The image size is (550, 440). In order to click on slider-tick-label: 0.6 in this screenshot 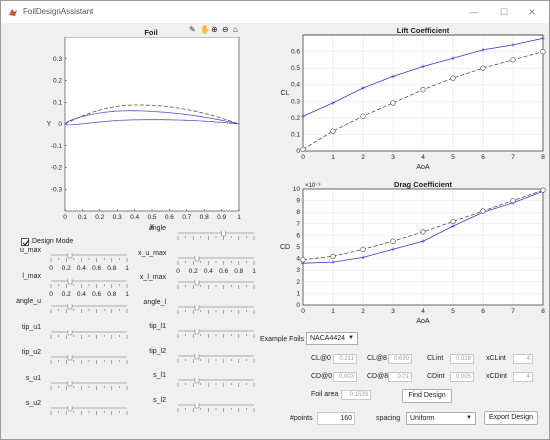, I will do `click(96, 294)`.